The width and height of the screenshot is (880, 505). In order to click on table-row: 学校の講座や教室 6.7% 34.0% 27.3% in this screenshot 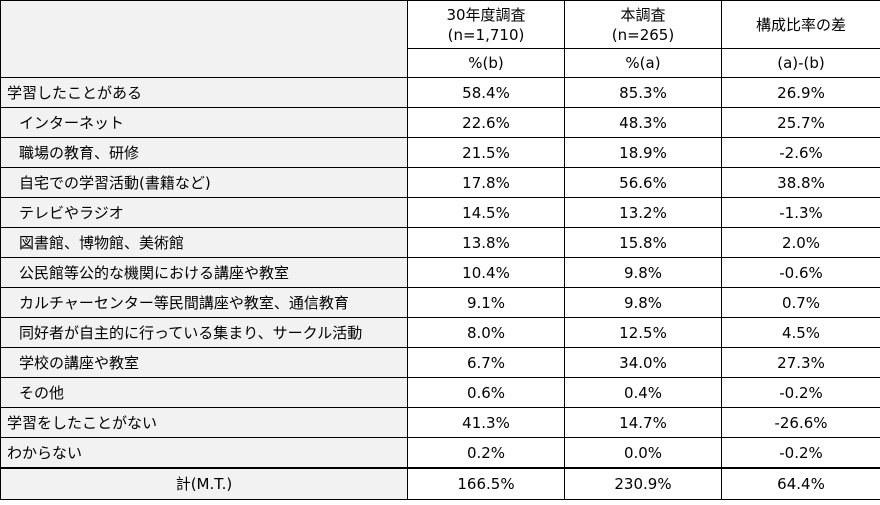, I will do `click(440, 362)`.